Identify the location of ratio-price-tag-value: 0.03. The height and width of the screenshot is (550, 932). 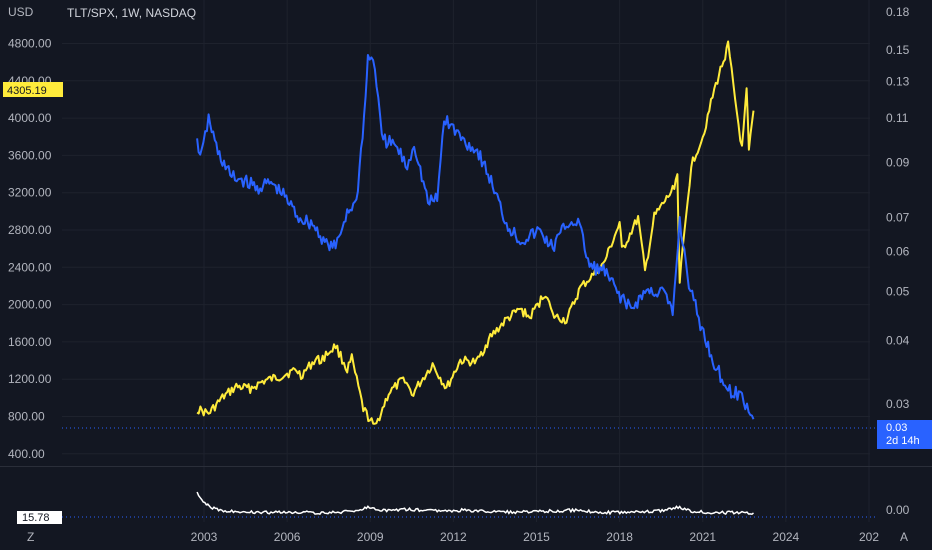
(896, 428).